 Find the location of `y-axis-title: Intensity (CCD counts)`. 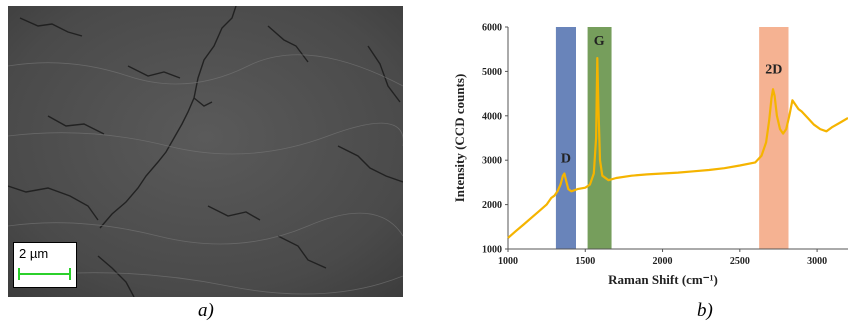

y-axis-title: Intensity (CCD counts) is located at coordinates (459, 138).